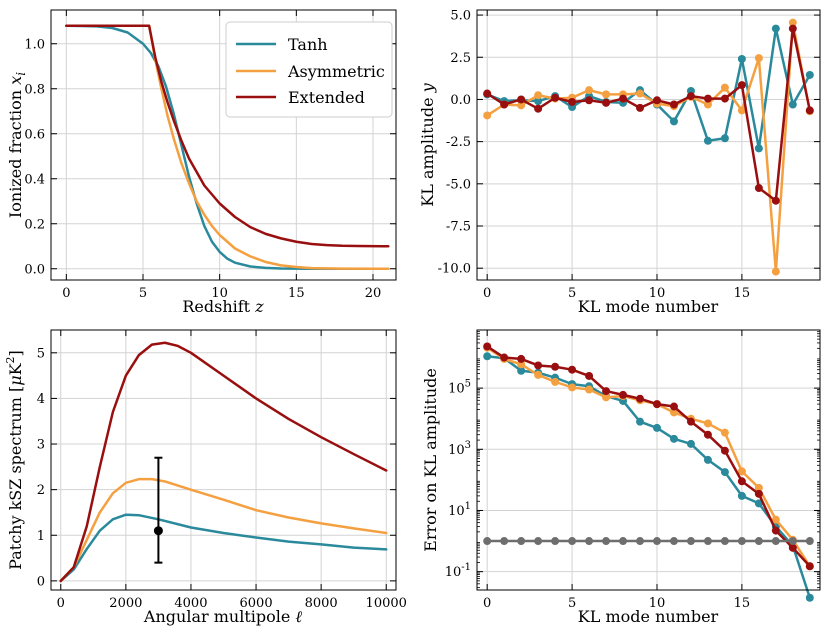 This screenshot has width=831, height=635. I want to click on y-tick-label: 5.0, so click(460, 16).